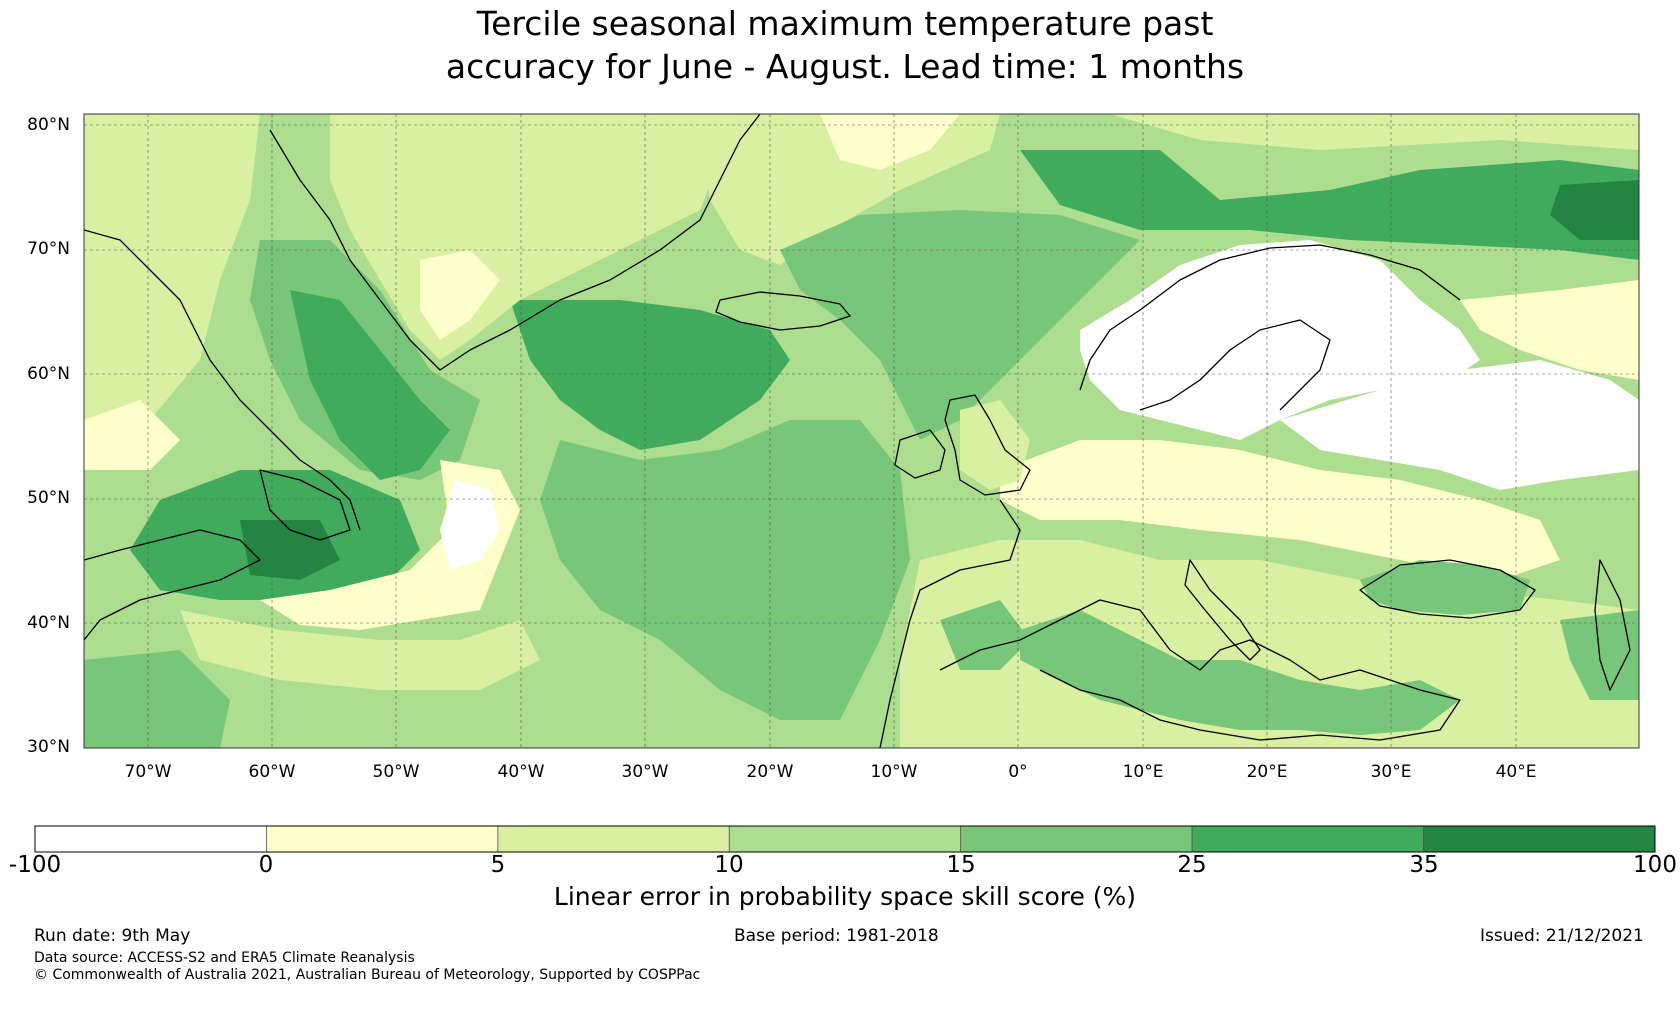  Describe the element at coordinates (48, 374) in the screenshot. I see `lat-label-60: 60°N` at that location.